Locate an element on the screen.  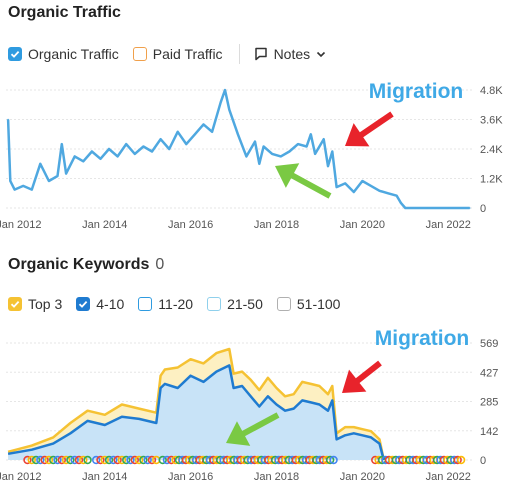
organic-keywords-title-text: Organic Keywords is located at coordinates (79, 264).